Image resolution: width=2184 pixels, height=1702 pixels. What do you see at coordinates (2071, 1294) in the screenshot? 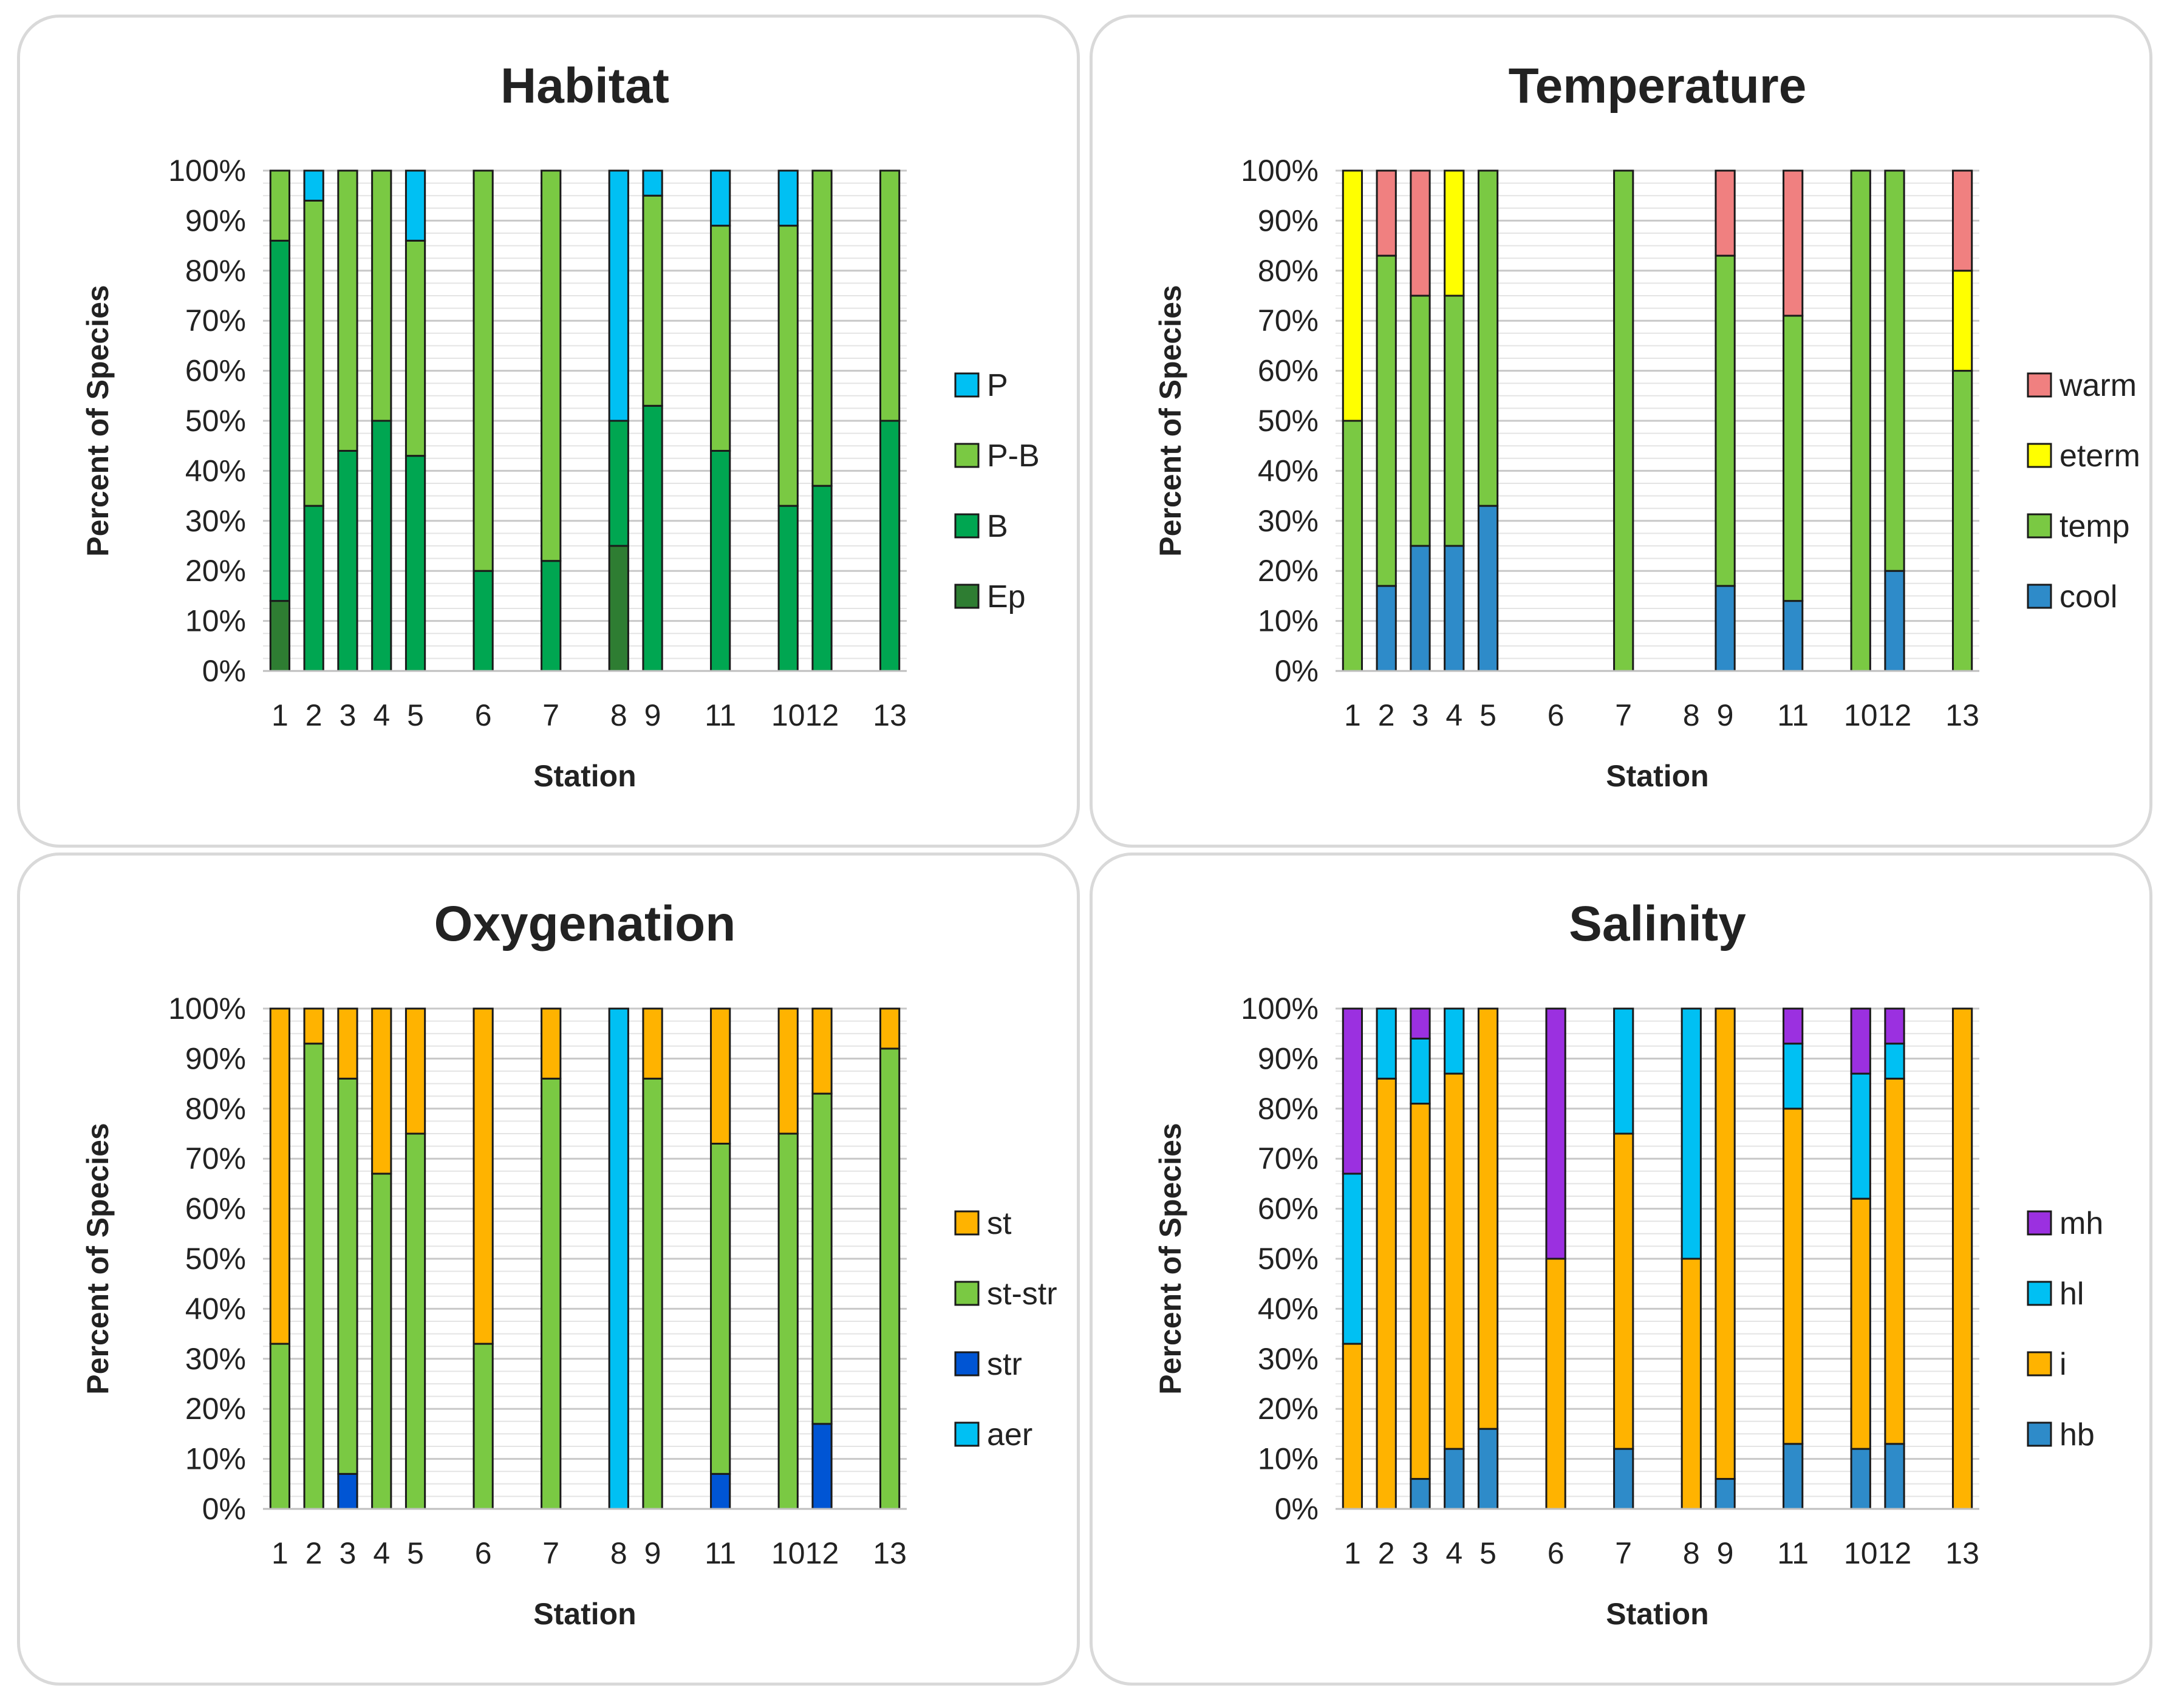
I see `legend-label-hl: hl` at bounding box center [2071, 1294].